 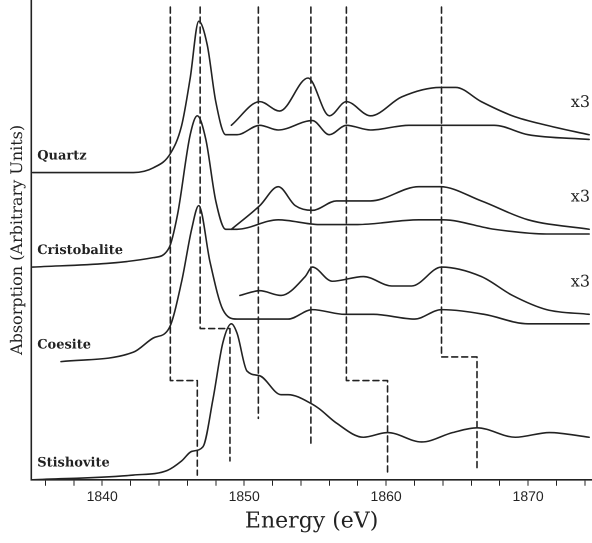 I want to click on series-label: Quartz, so click(x=62, y=156).